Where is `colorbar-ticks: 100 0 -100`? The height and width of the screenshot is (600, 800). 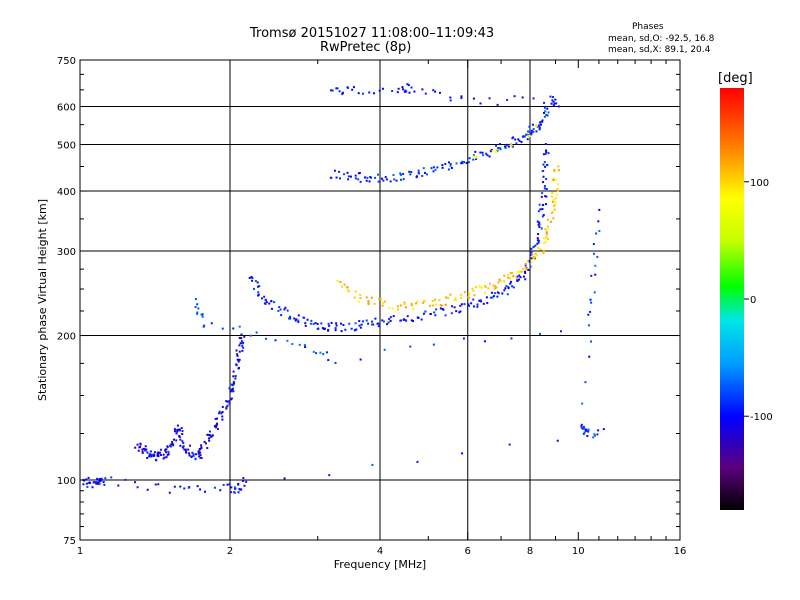 colorbar-ticks: 100 0 -100 is located at coordinates (758, 300).